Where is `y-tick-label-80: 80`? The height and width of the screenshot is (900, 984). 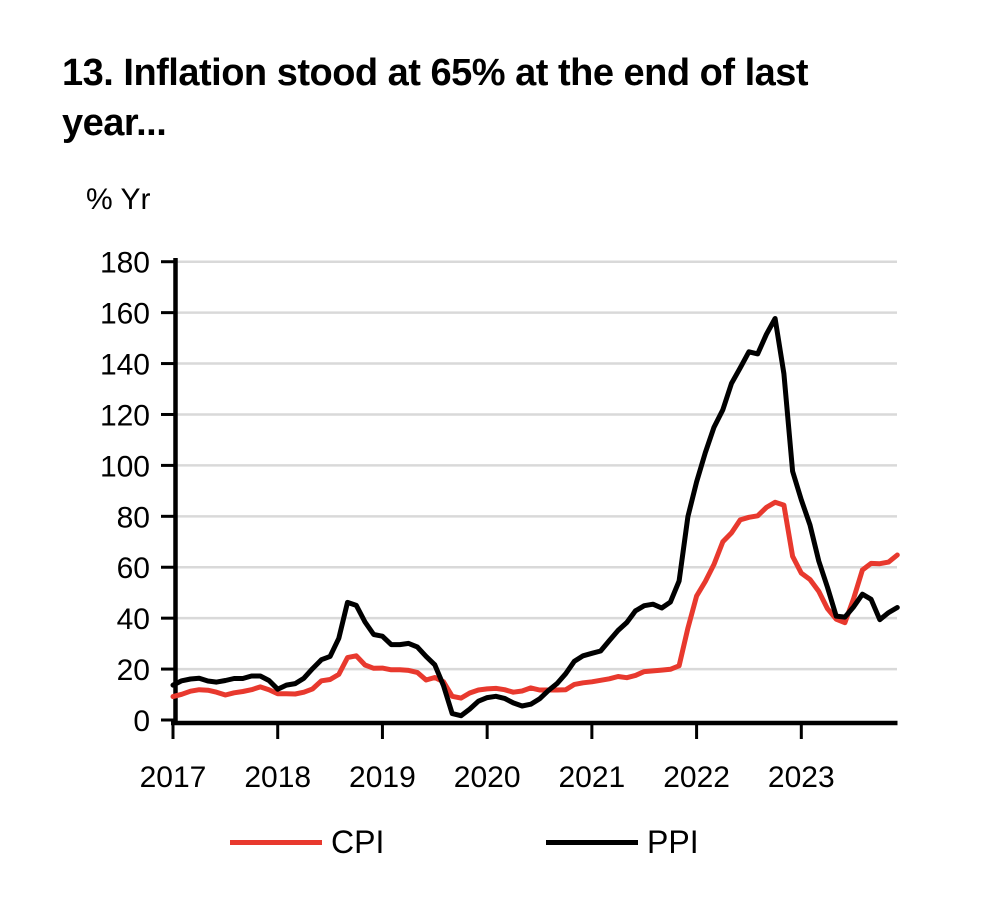 y-tick-label-80: 80 is located at coordinates (133, 517).